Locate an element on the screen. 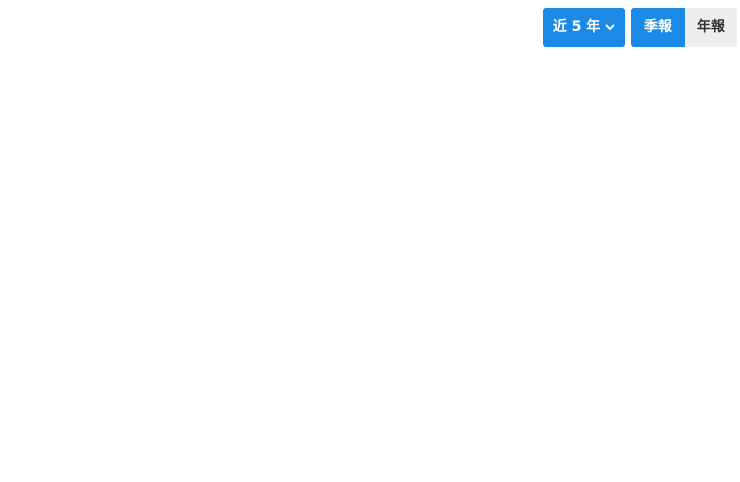  quarterly-button: 季報 is located at coordinates (658, 27).